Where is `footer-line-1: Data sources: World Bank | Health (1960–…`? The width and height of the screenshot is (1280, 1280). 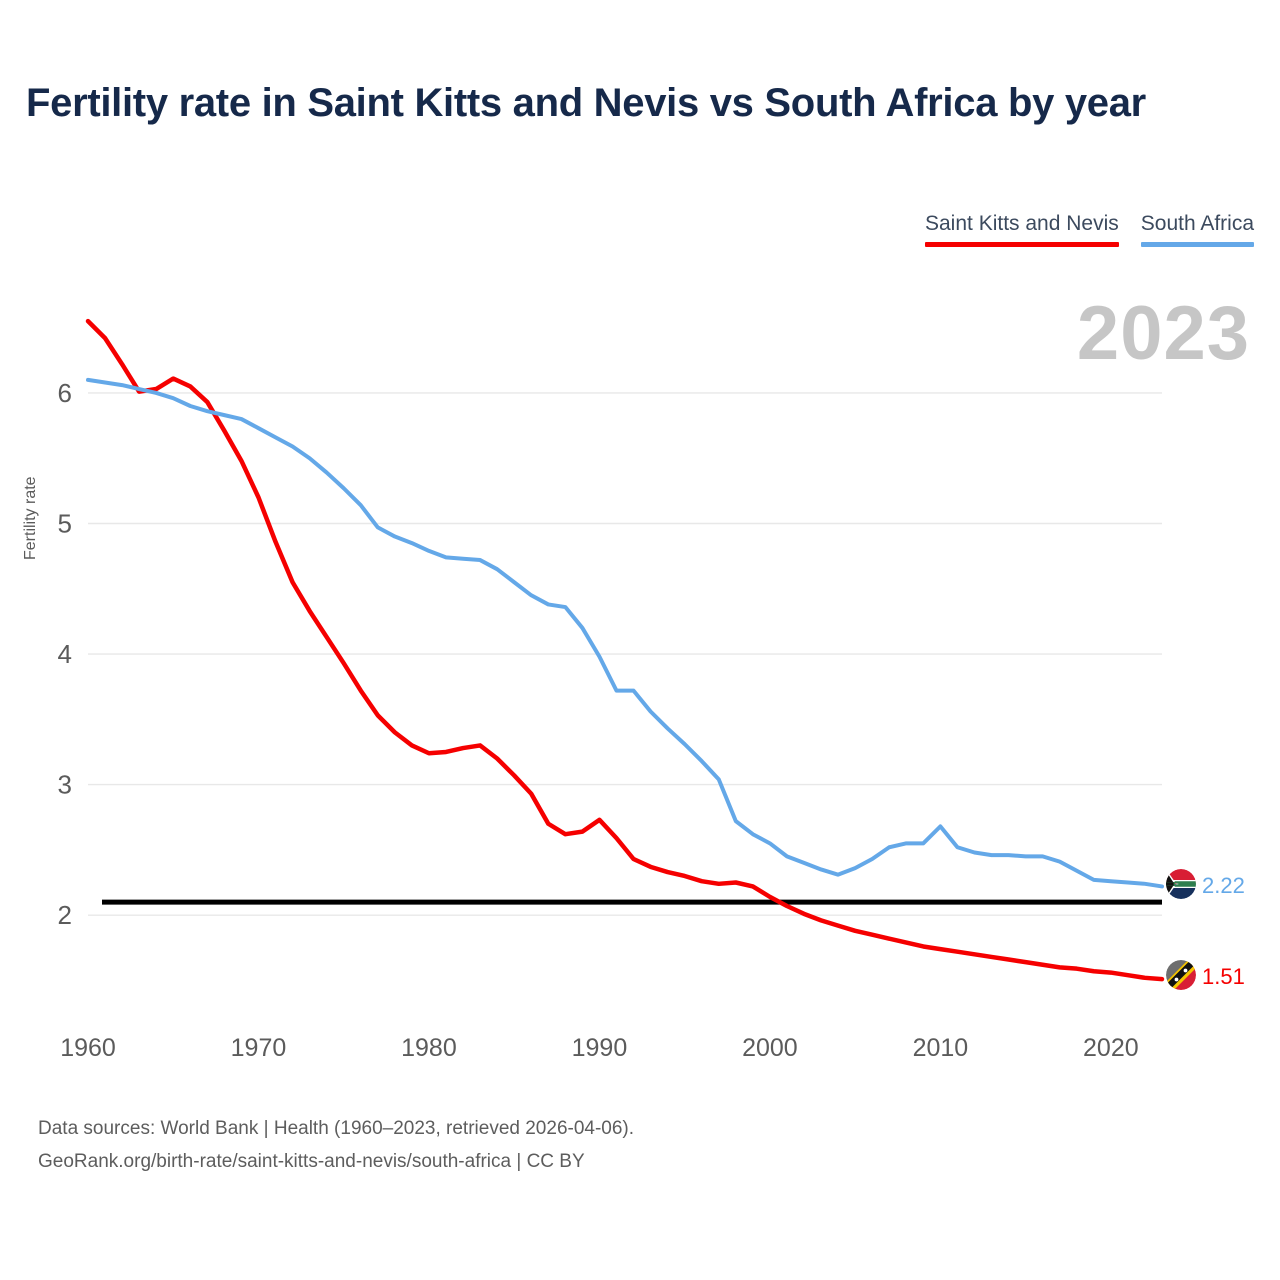 footer-line-1: Data sources: World Bank | Health (1960–… is located at coordinates (336, 1128).